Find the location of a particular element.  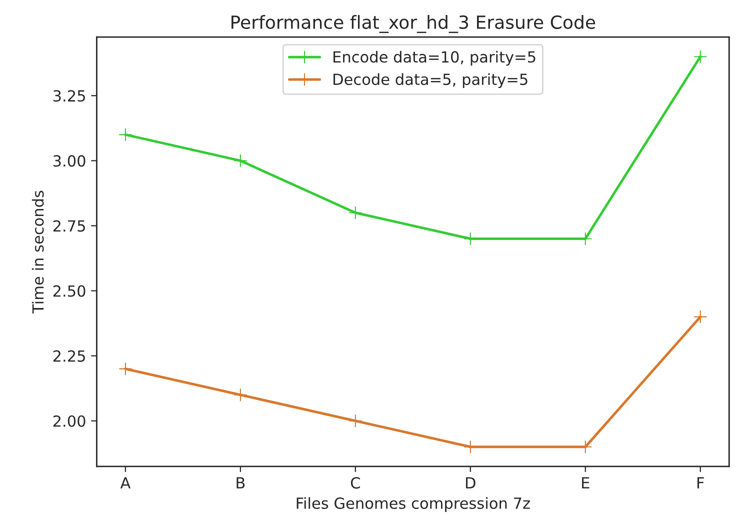

y-tick-label: 2.50 is located at coordinates (69, 291).